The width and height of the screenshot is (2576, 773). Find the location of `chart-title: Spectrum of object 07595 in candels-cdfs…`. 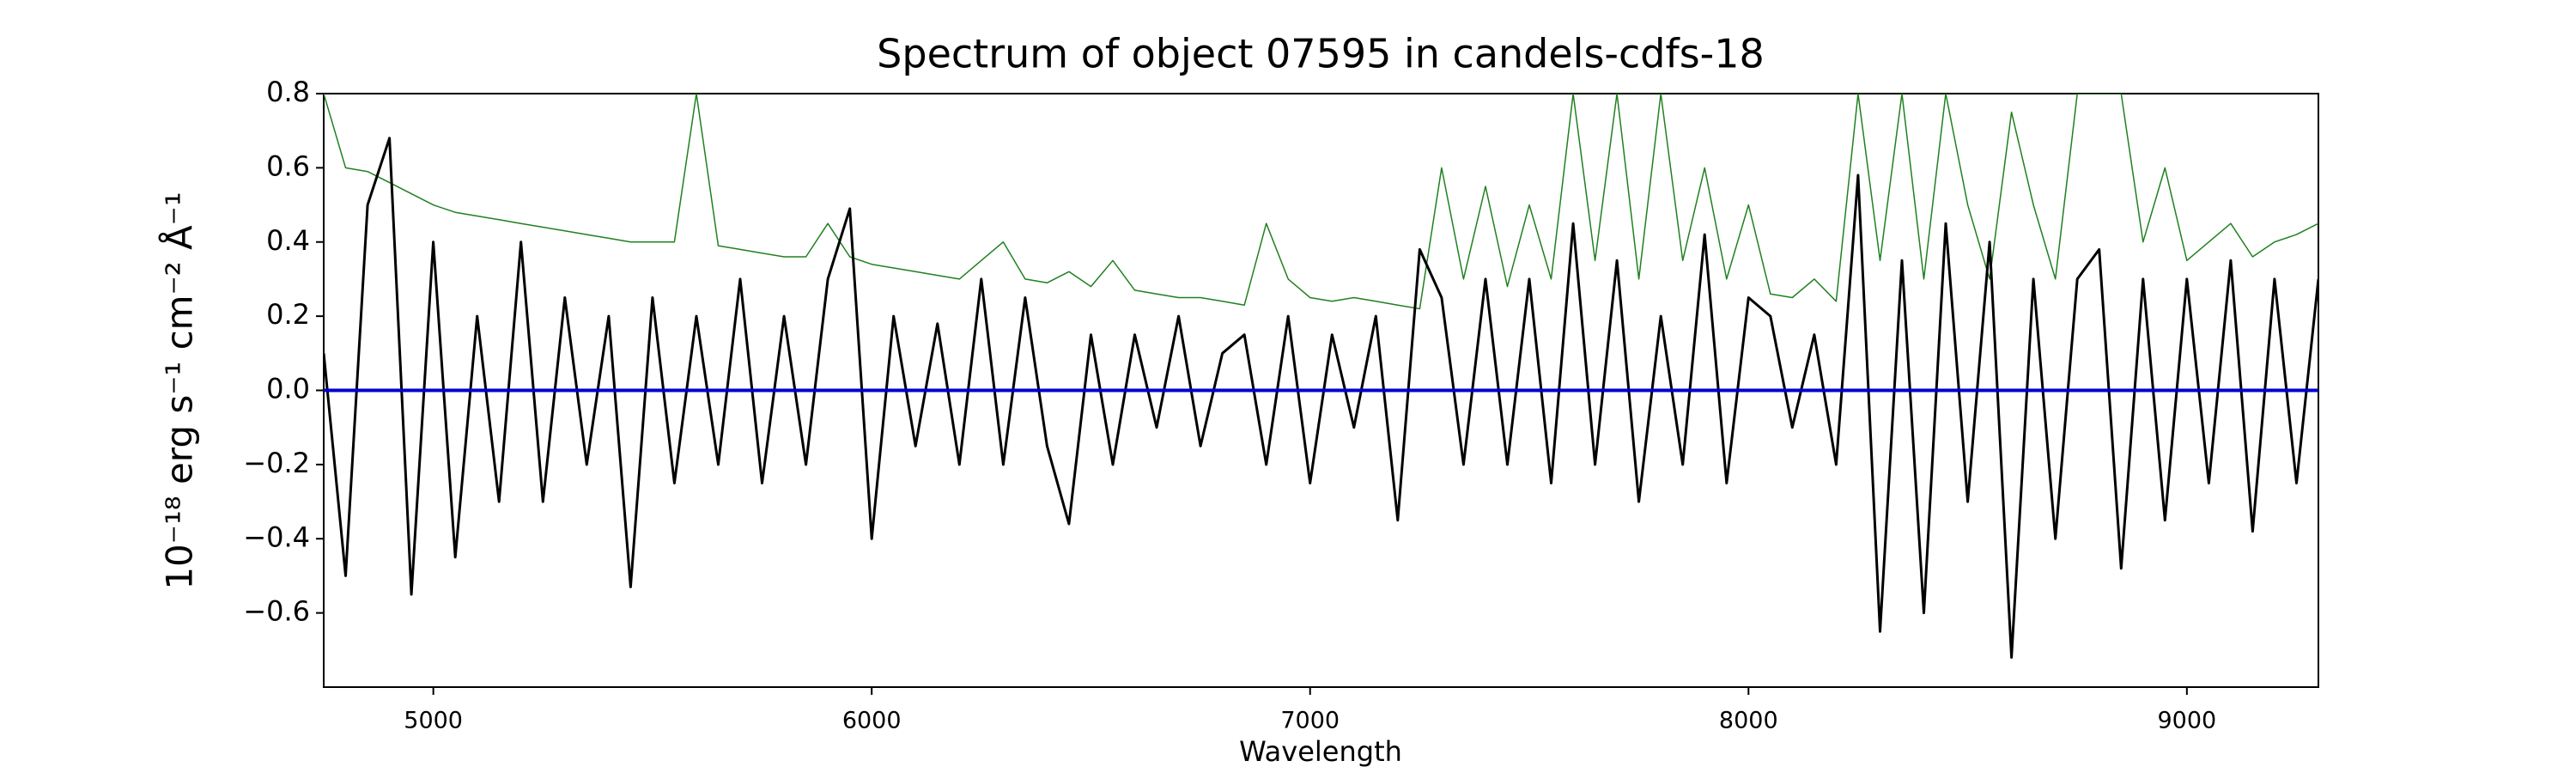

chart-title: Spectrum of object 07595 in candels-cdfs… is located at coordinates (1321, 54).